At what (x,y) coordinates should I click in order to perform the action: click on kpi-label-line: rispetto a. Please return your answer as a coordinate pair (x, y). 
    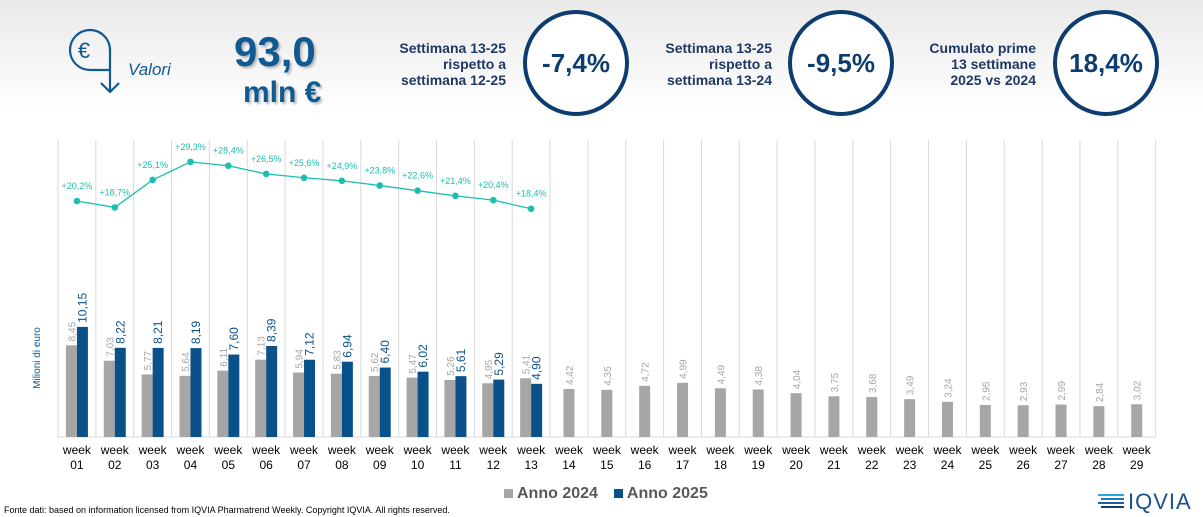
    Looking at the image, I should click on (474, 64).